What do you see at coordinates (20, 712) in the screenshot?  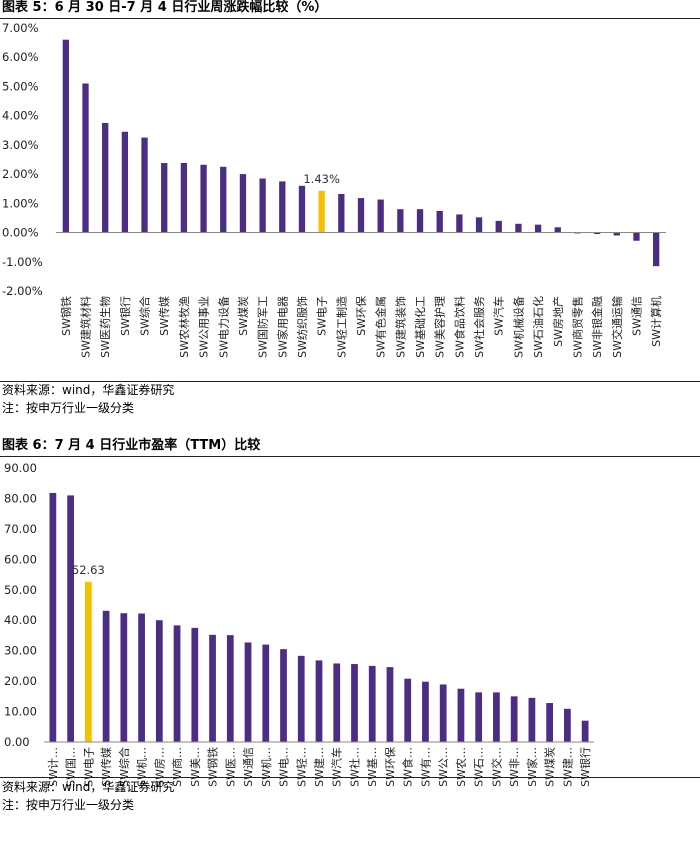 I see `chart2-y-tick-label: 10.00` at bounding box center [20, 712].